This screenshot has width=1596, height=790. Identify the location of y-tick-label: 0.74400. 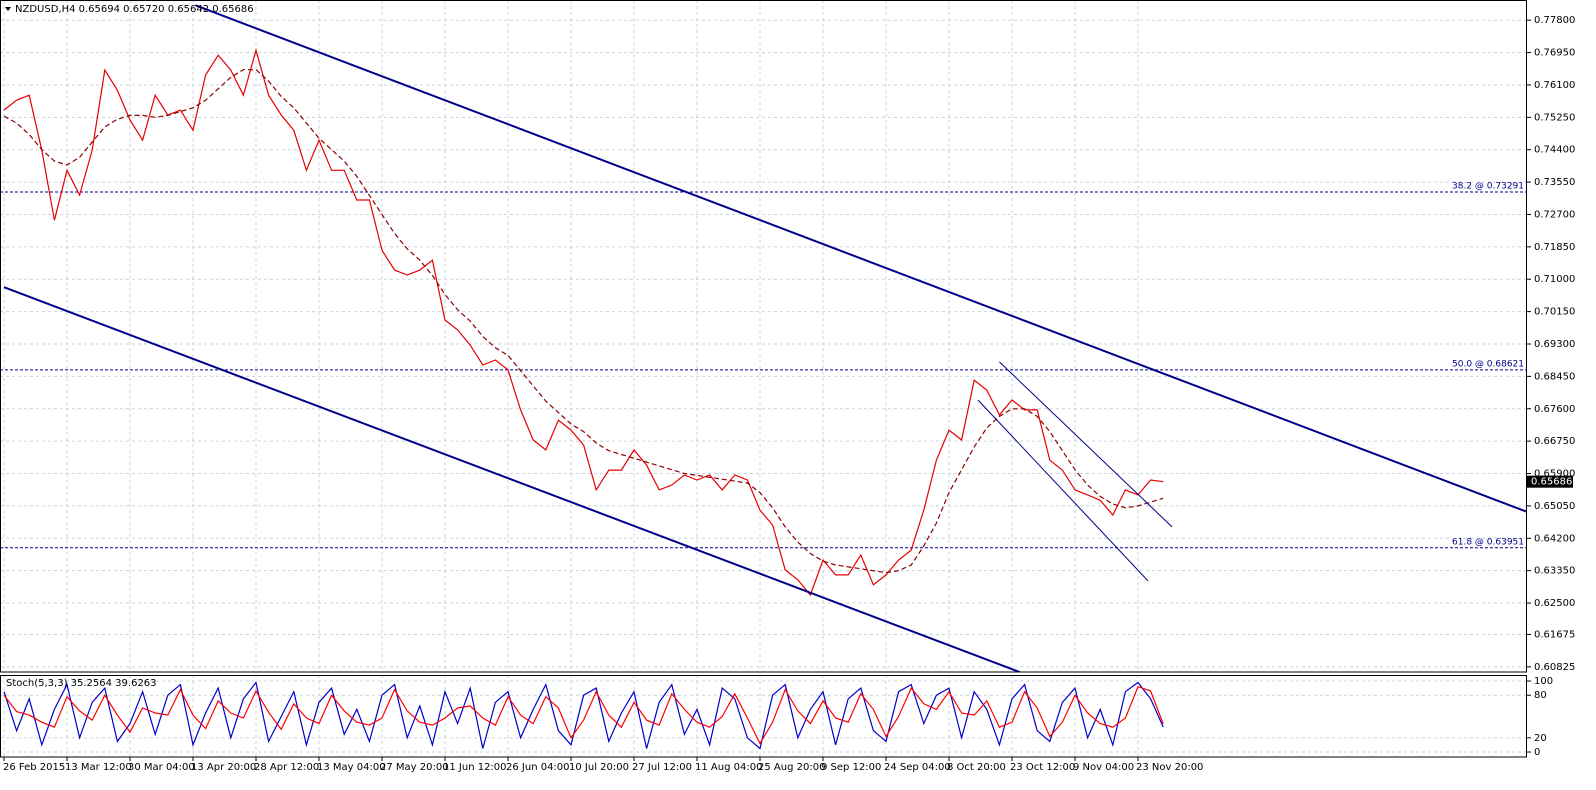
(1554, 150).